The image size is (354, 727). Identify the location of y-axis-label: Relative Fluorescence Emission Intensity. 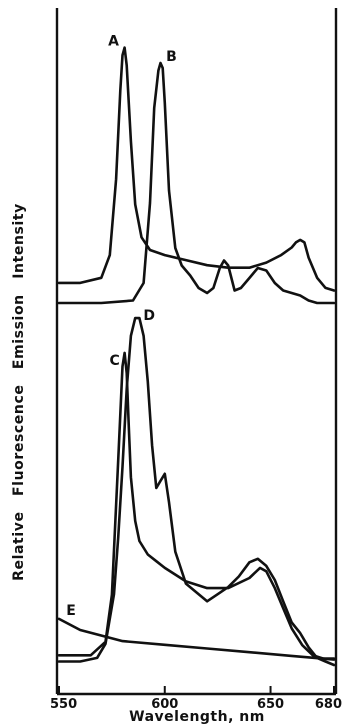
(19, 392).